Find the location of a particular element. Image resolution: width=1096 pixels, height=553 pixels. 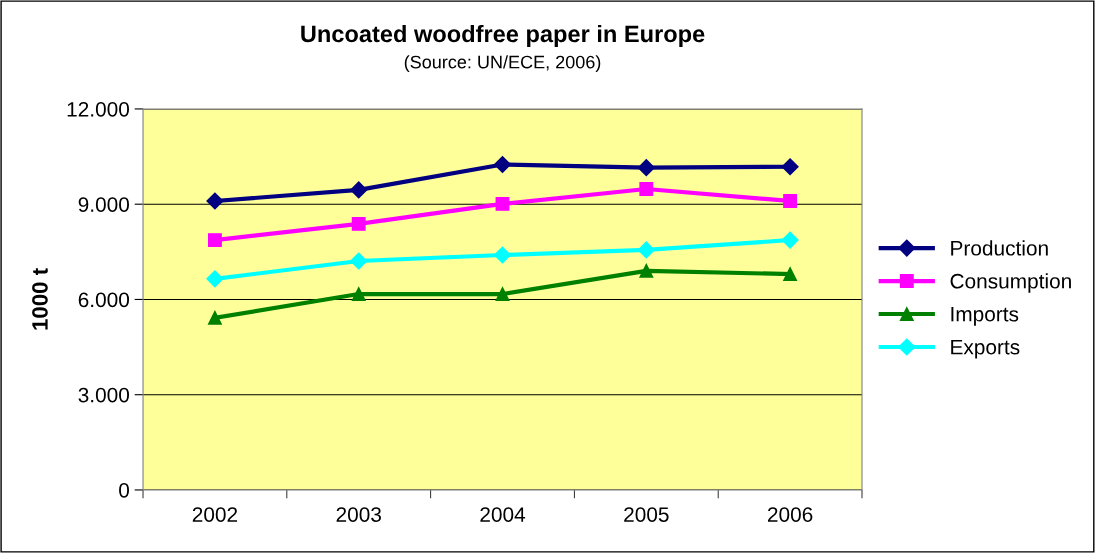

legend-label: Production is located at coordinates (999, 248).